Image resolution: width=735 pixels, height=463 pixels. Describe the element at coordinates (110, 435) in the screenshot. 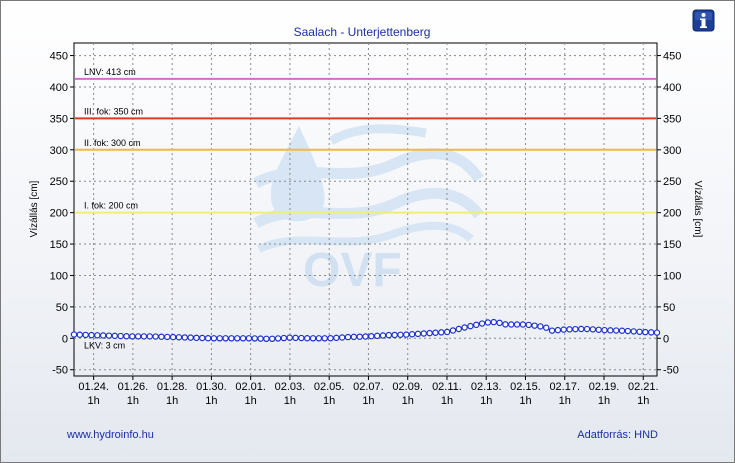

I see `source-link: www.hydroinfo.hu` at that location.